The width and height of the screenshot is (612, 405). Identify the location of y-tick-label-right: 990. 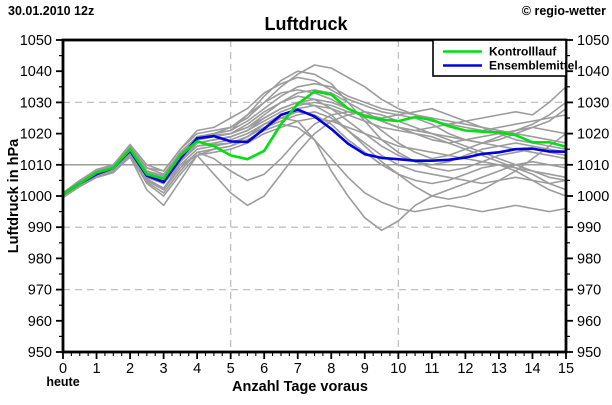
(589, 228).